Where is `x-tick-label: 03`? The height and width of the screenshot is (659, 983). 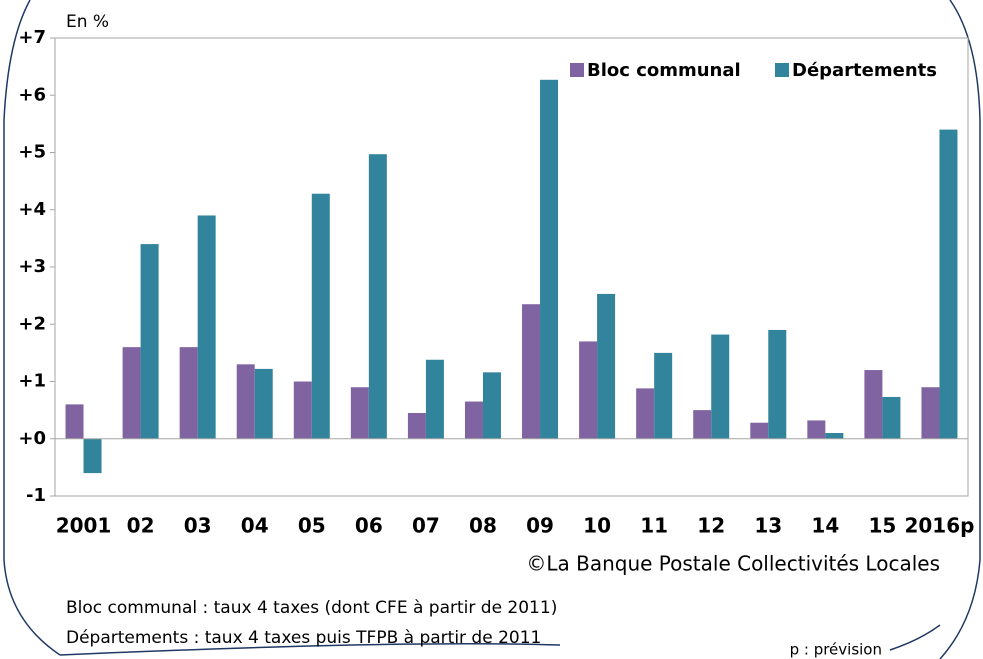
x-tick-label: 03 is located at coordinates (198, 526).